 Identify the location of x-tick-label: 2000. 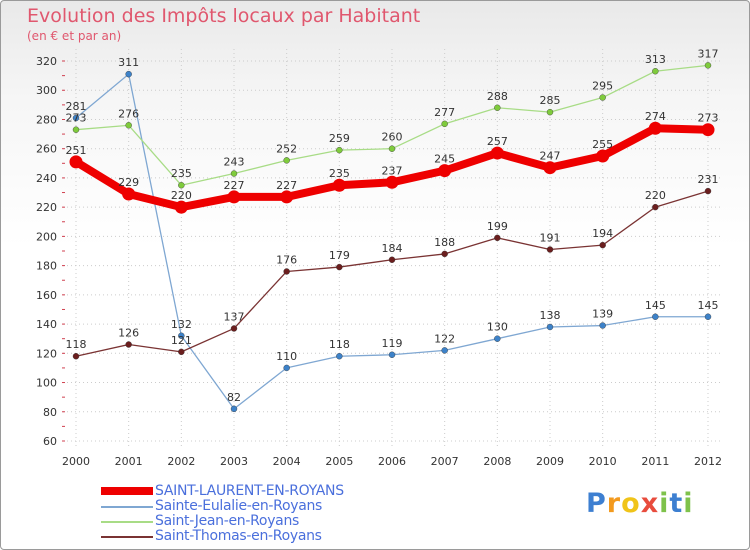
(76, 461).